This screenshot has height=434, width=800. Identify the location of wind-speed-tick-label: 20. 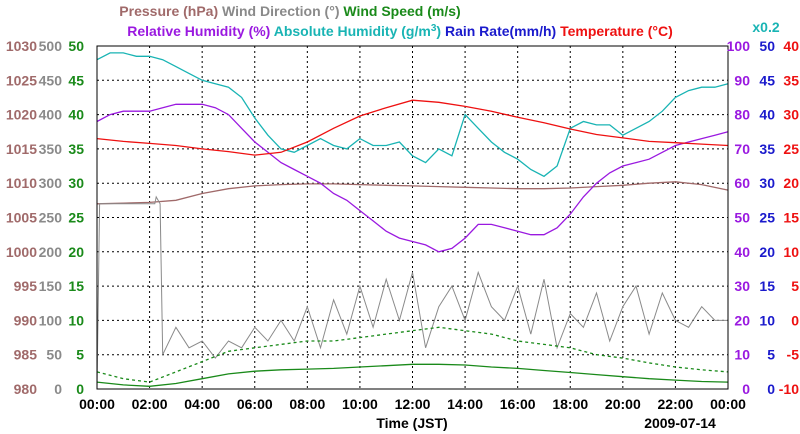
(76, 252).